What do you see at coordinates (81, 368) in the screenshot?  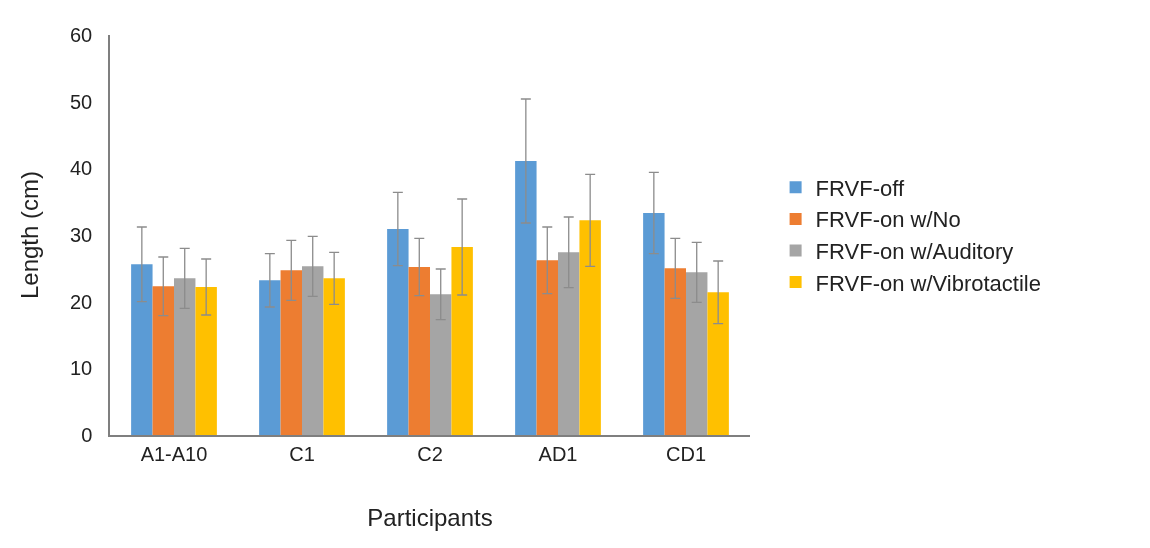 I see `y-tick-label: 10` at bounding box center [81, 368].